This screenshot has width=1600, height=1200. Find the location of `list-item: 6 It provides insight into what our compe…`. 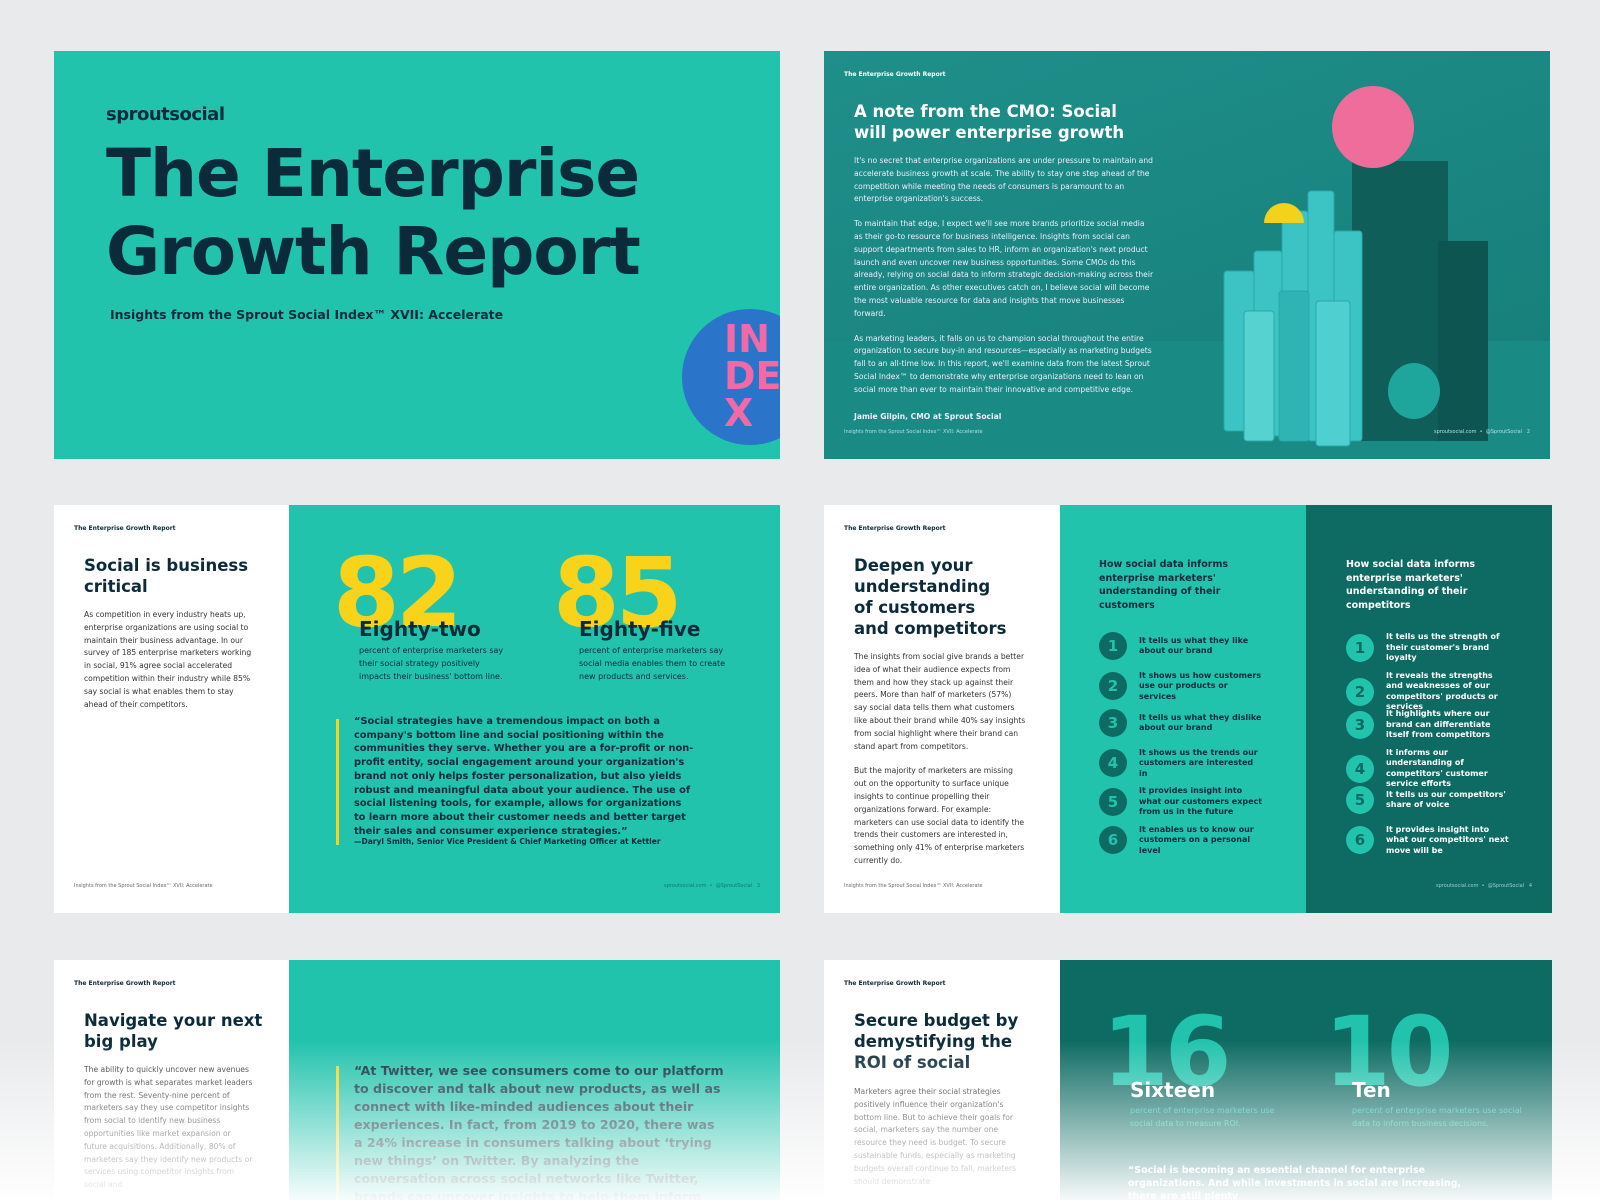

list-item: 6 It provides insight into what our compe… is located at coordinates (1428, 841).